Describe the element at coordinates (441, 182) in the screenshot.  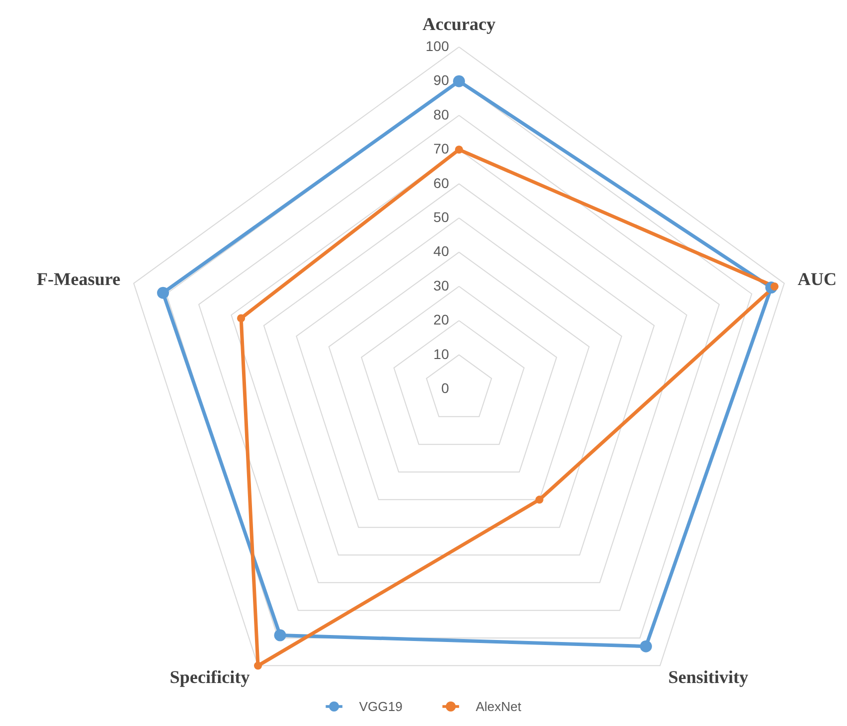
I see `y-tick-label: 60` at that location.